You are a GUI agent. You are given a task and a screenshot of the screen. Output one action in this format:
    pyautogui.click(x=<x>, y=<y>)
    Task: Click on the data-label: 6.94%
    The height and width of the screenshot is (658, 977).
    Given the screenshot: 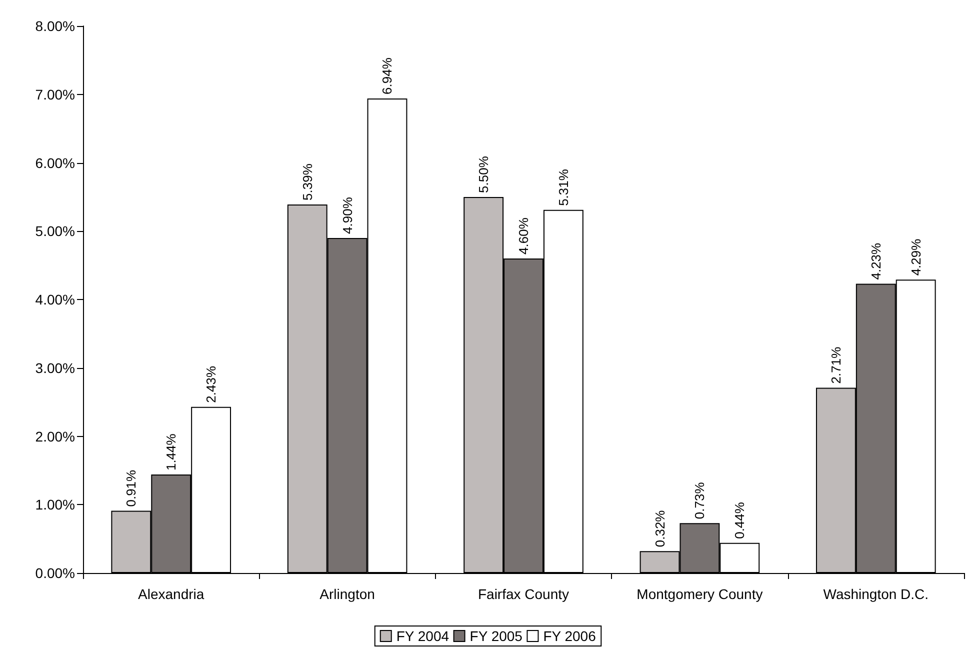 What is the action you would take?
    pyautogui.click(x=387, y=75)
    